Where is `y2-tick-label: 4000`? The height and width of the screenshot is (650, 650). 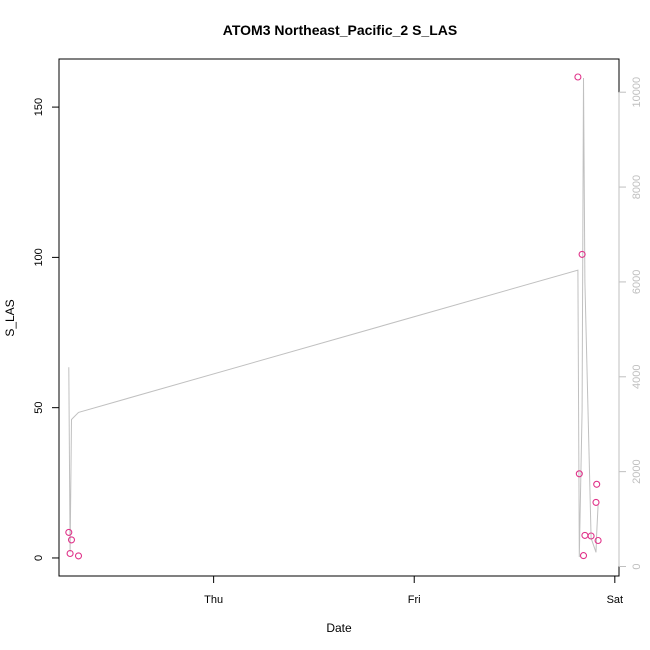 y2-tick-label: 4000 is located at coordinates (637, 377).